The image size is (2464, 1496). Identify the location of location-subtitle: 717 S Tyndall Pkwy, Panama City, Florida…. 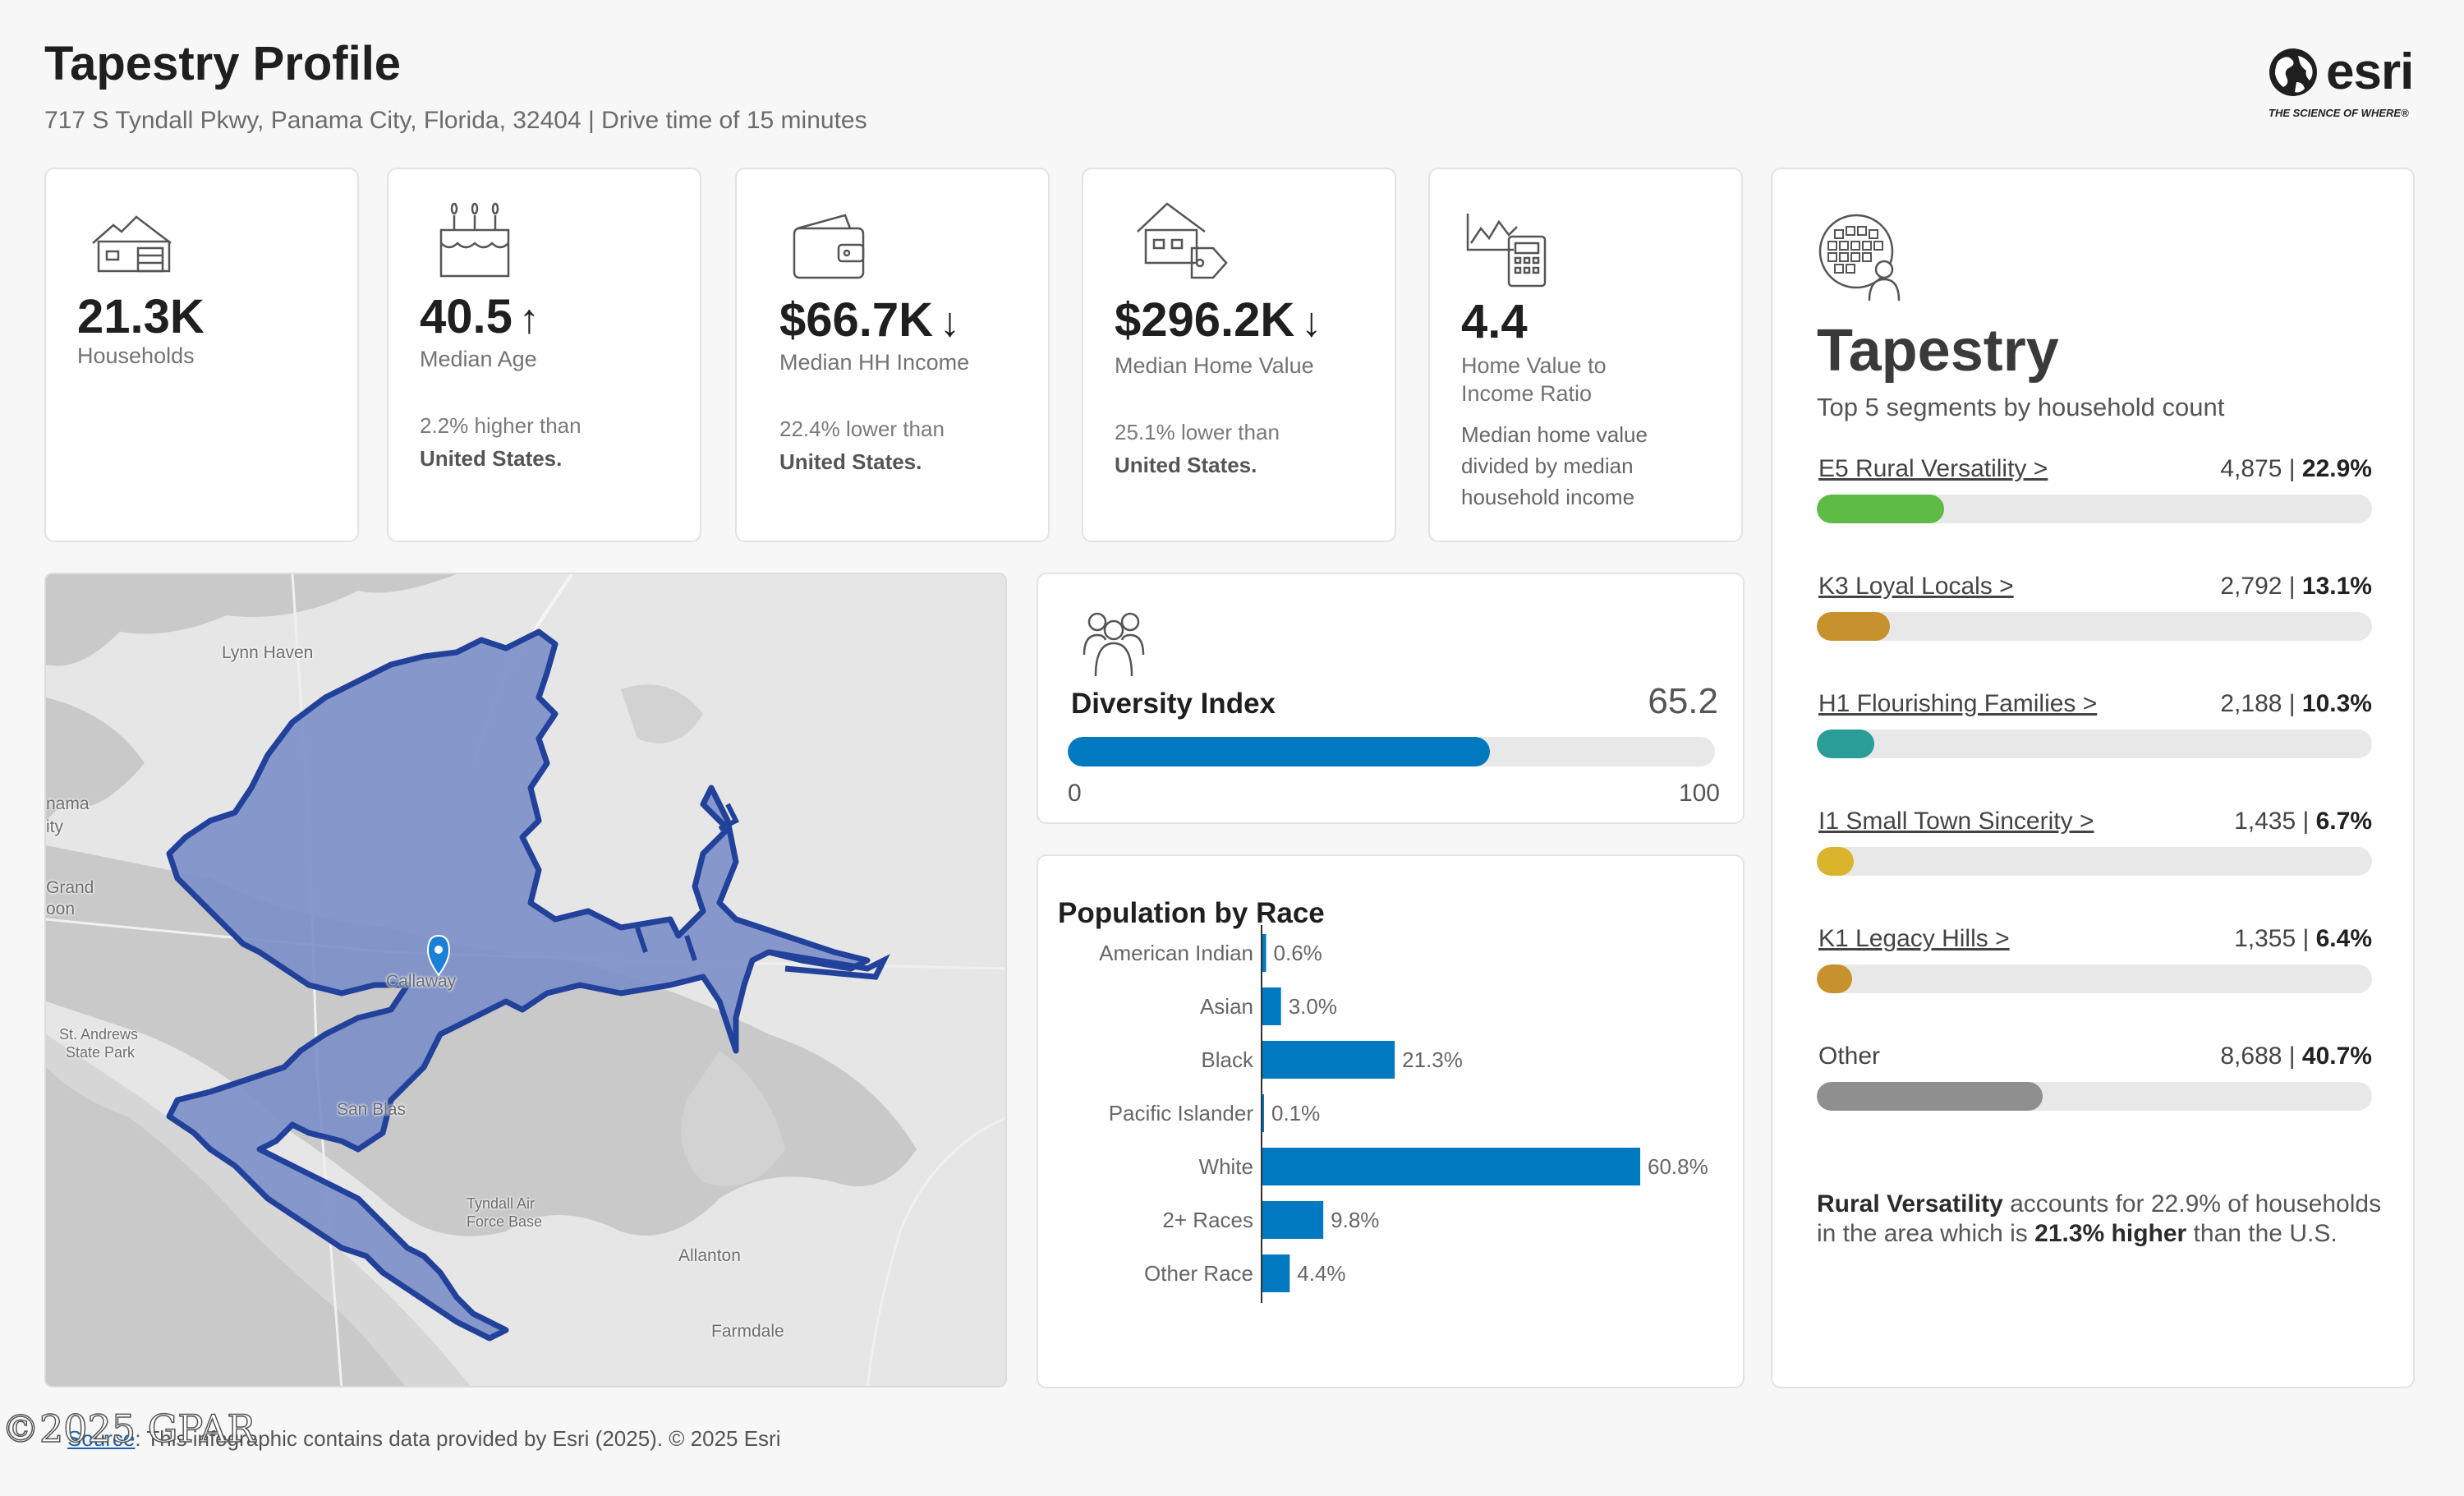
(456, 120).